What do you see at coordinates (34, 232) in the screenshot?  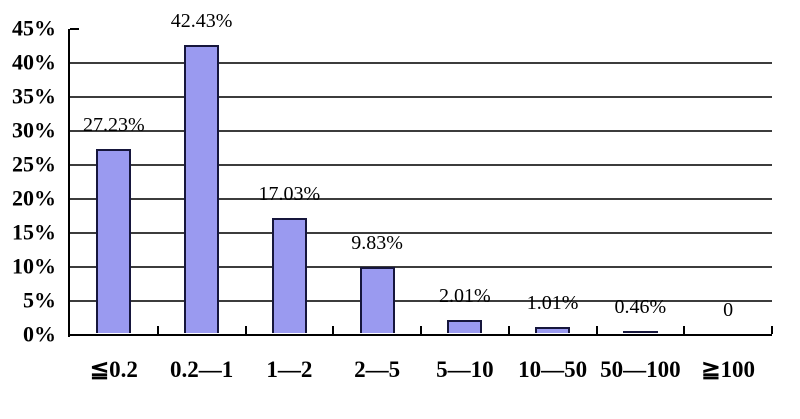 I see `y-tick-label: 15%` at bounding box center [34, 232].